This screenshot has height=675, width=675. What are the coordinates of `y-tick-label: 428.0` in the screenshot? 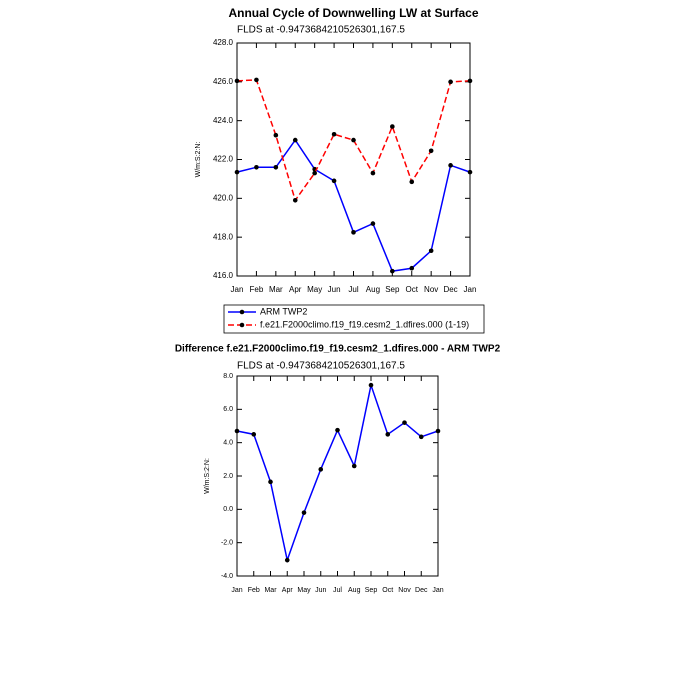 It's located at (223, 42).